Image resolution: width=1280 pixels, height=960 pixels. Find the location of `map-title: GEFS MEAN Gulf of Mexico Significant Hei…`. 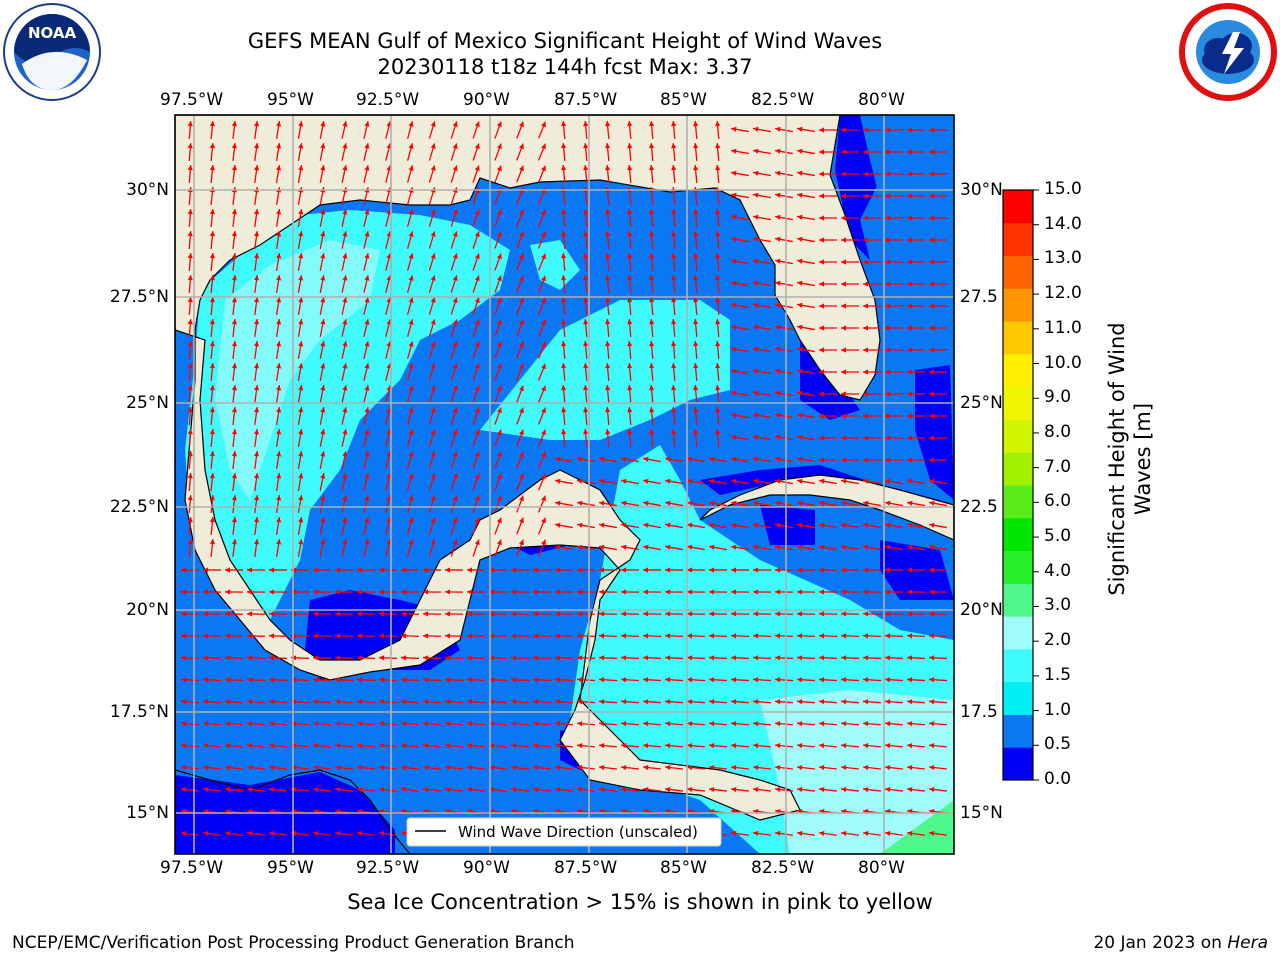

map-title: GEFS MEAN Gulf of Mexico Significant Hei… is located at coordinates (565, 41).